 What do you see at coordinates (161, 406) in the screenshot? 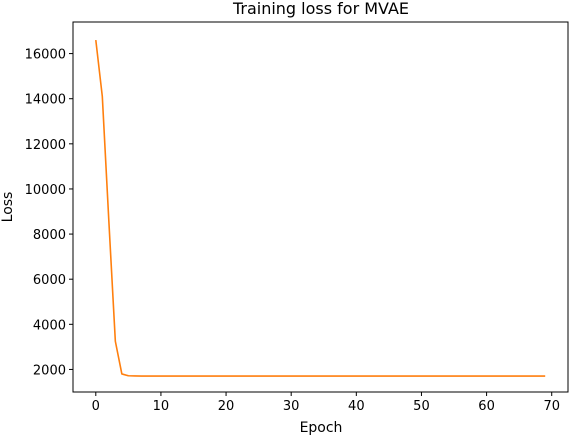
I see `x-tick-label: 10` at bounding box center [161, 406].